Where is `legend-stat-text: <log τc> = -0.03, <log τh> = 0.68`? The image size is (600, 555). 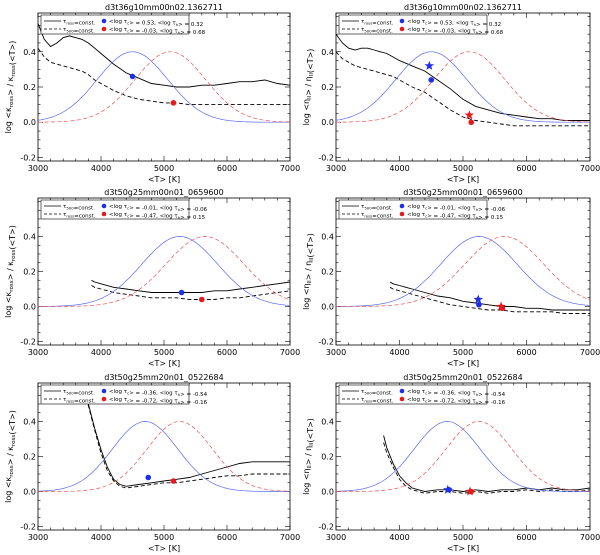 legend-stat-text: <log τc> = -0.03, <log τh> = 0.68 is located at coordinates (157, 31).